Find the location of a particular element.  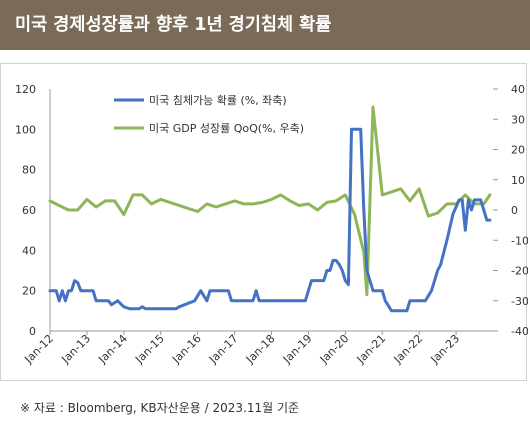

x-tick-label: Jan-21 is located at coordinates (371, 349).